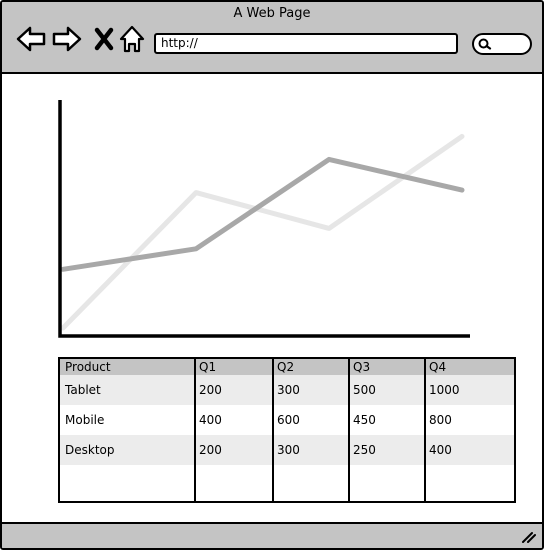 Image resolution: width=544 pixels, height=550 pixels. Describe the element at coordinates (306, 43) in the screenshot. I see `address-bar: http://` at that location.